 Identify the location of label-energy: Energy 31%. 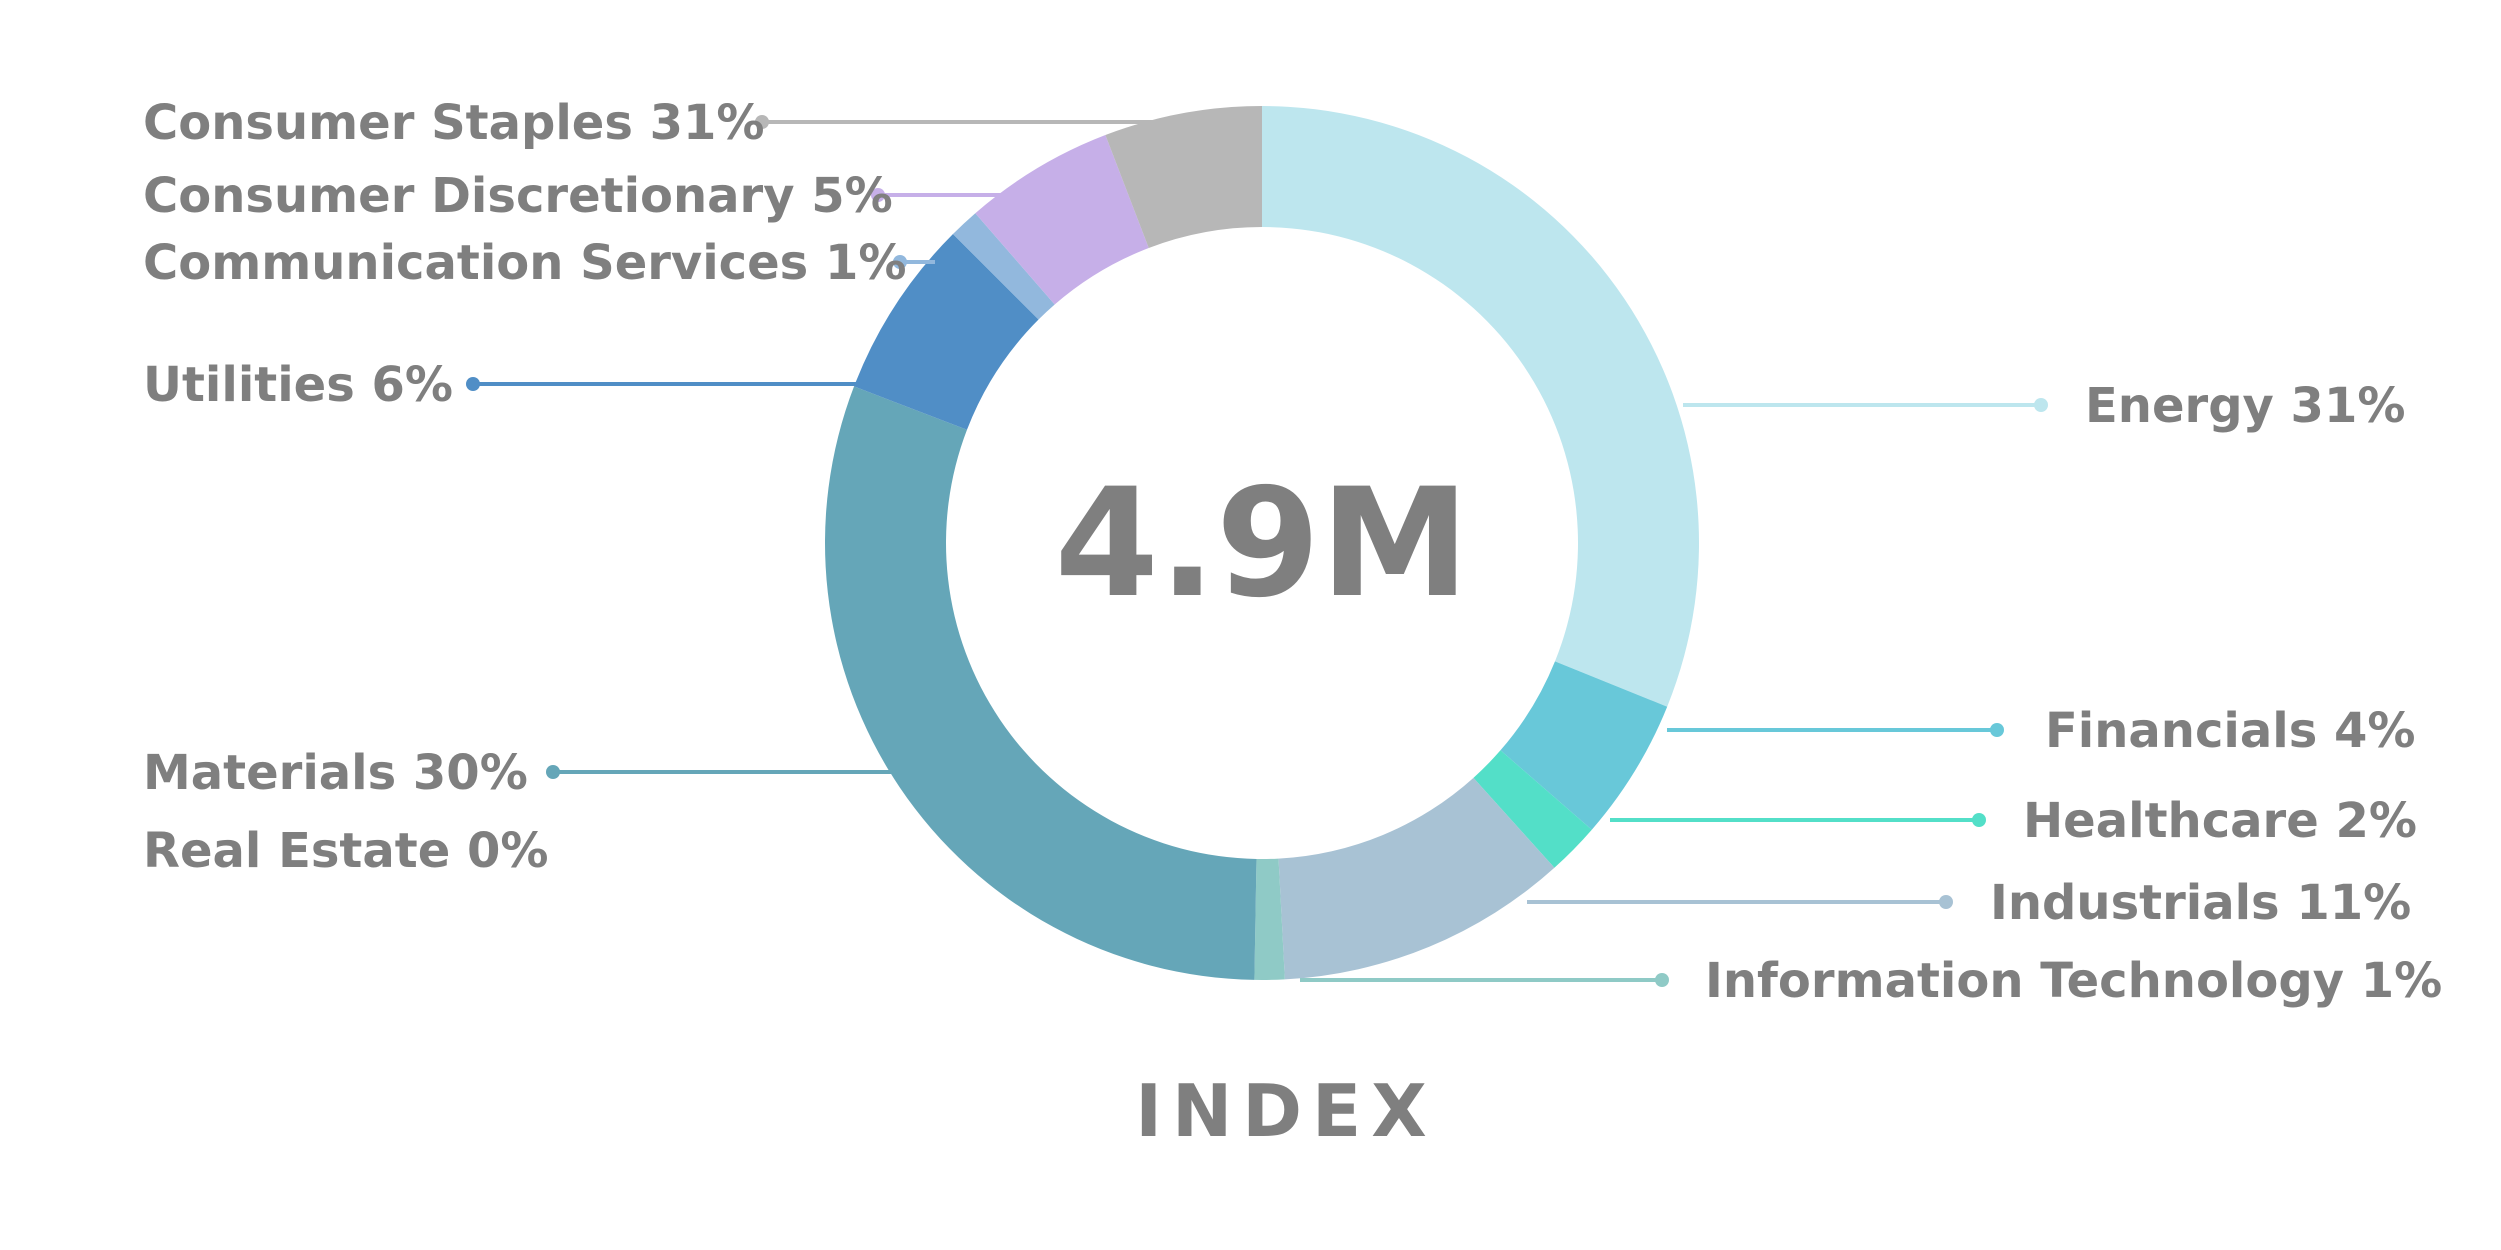
(2245, 406).